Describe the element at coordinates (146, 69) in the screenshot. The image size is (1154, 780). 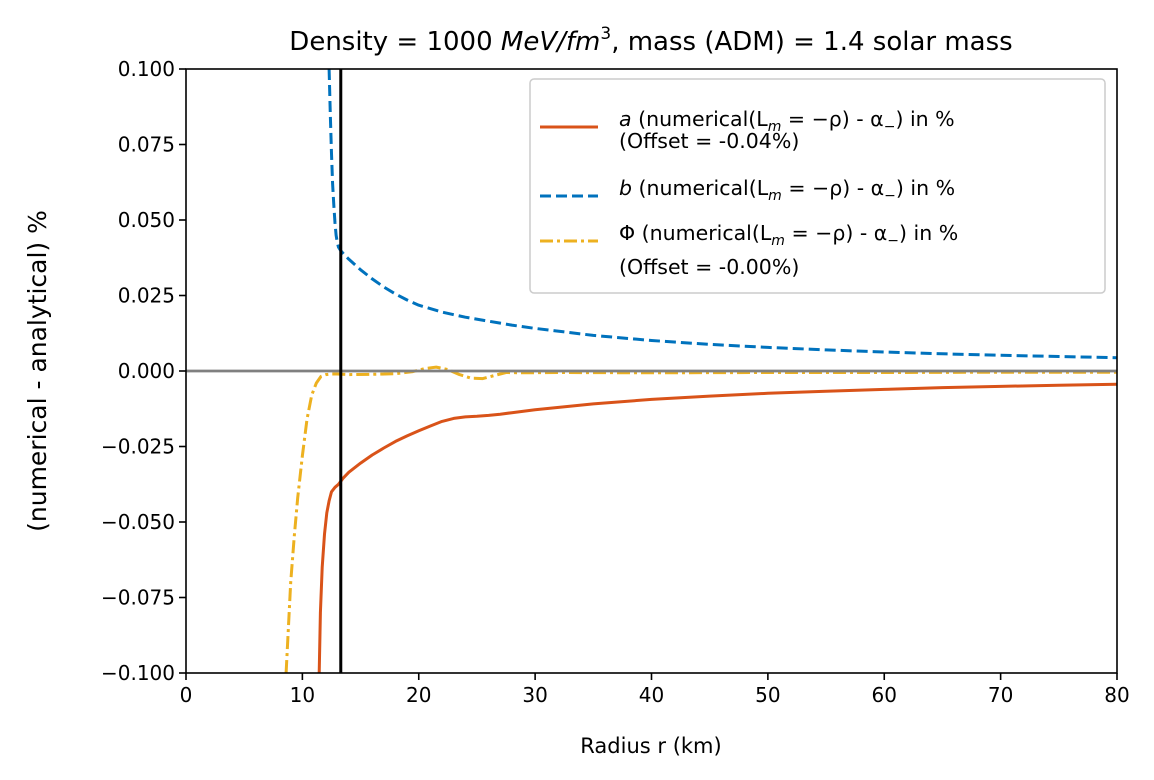
I see `y-tick-label: 0.100` at that location.